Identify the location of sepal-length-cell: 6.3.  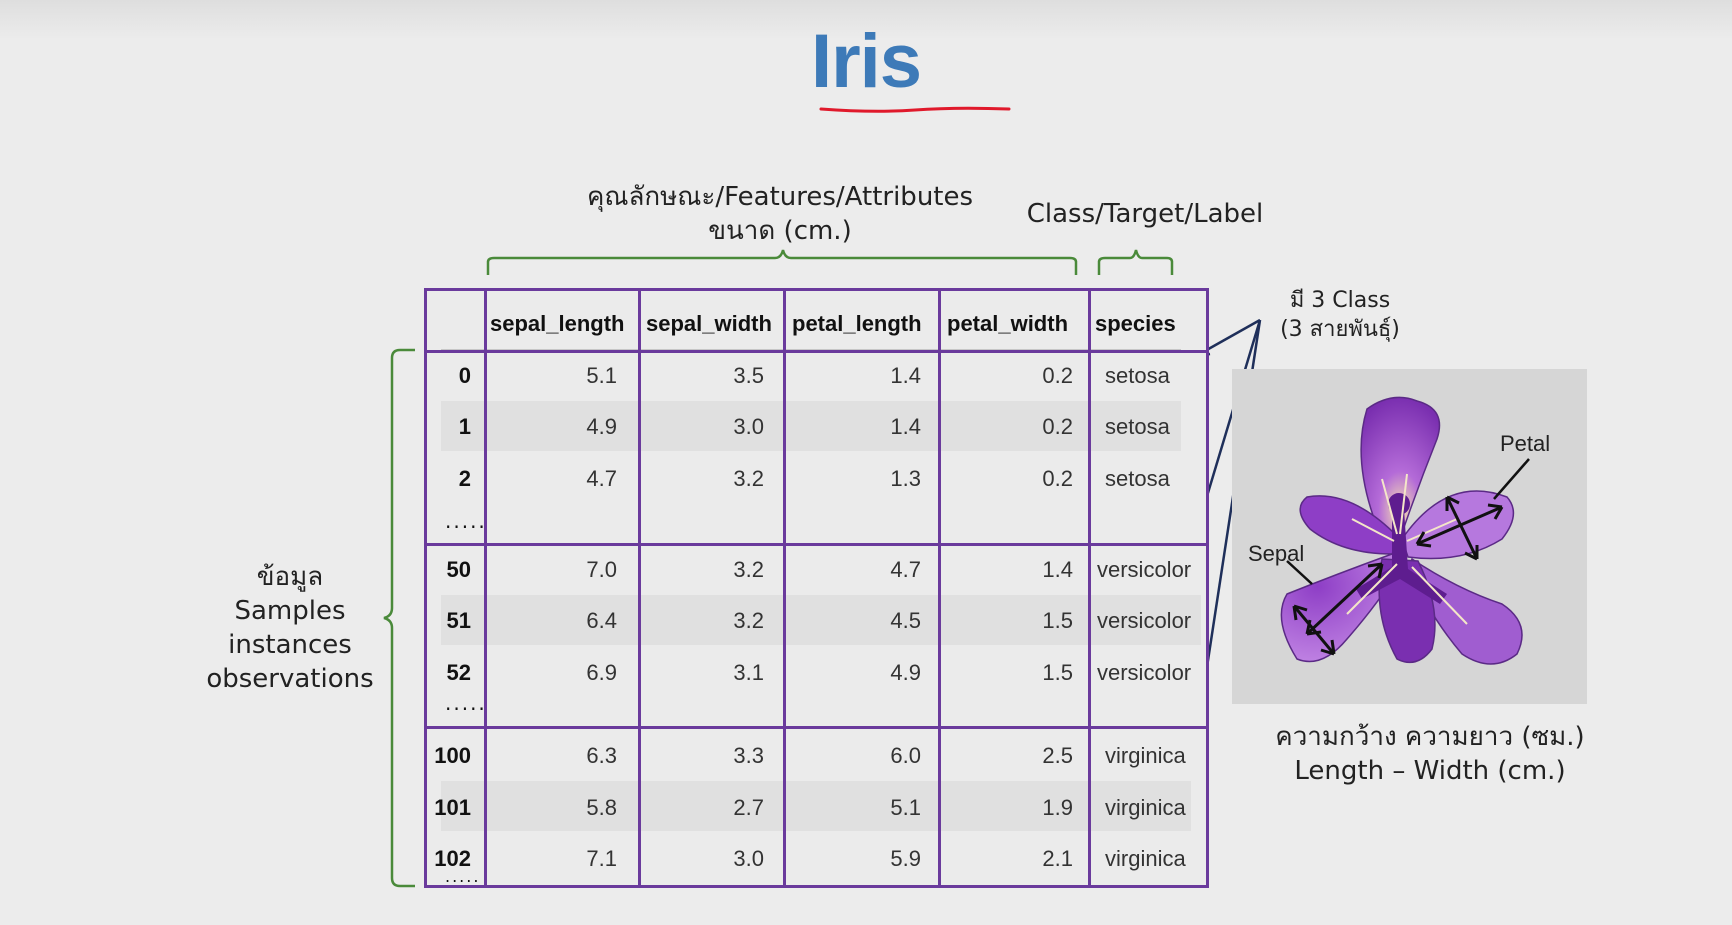
(601, 755).